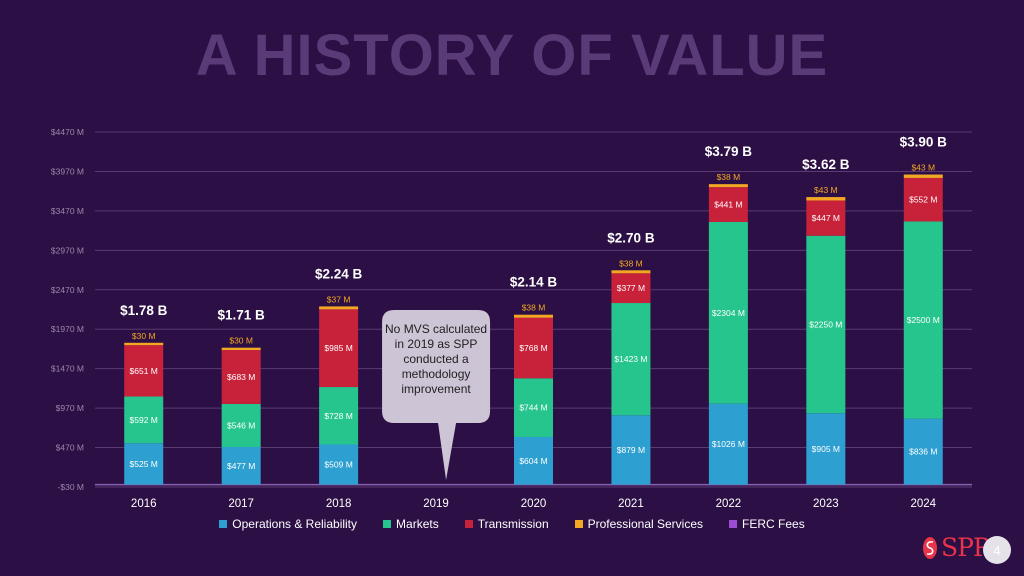 The height and width of the screenshot is (576, 1024). I want to click on legend-label-ops: Operations & Reliability, so click(295, 524).